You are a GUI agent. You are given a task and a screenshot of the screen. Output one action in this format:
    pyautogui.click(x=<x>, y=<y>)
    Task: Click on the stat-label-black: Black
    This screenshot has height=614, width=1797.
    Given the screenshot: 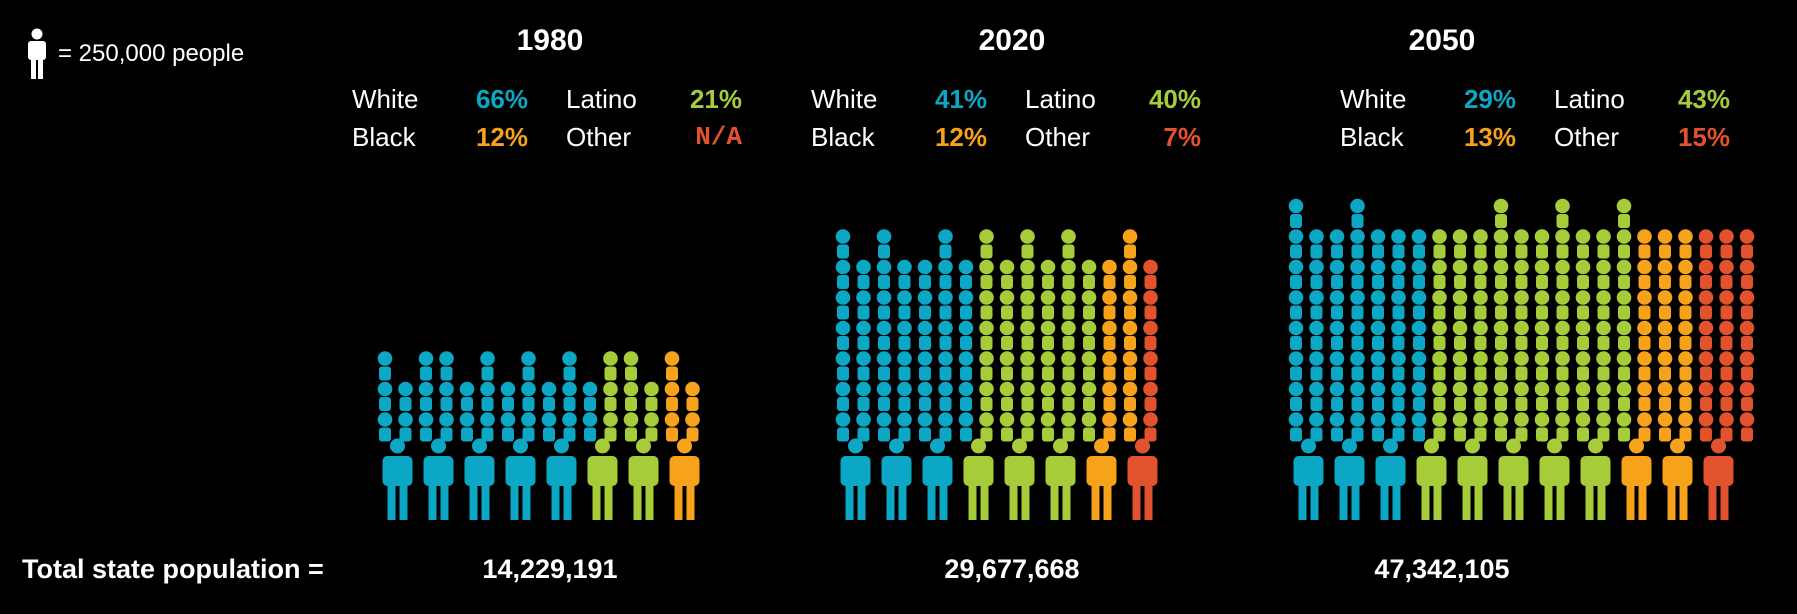 What is the action you would take?
    pyautogui.click(x=843, y=137)
    